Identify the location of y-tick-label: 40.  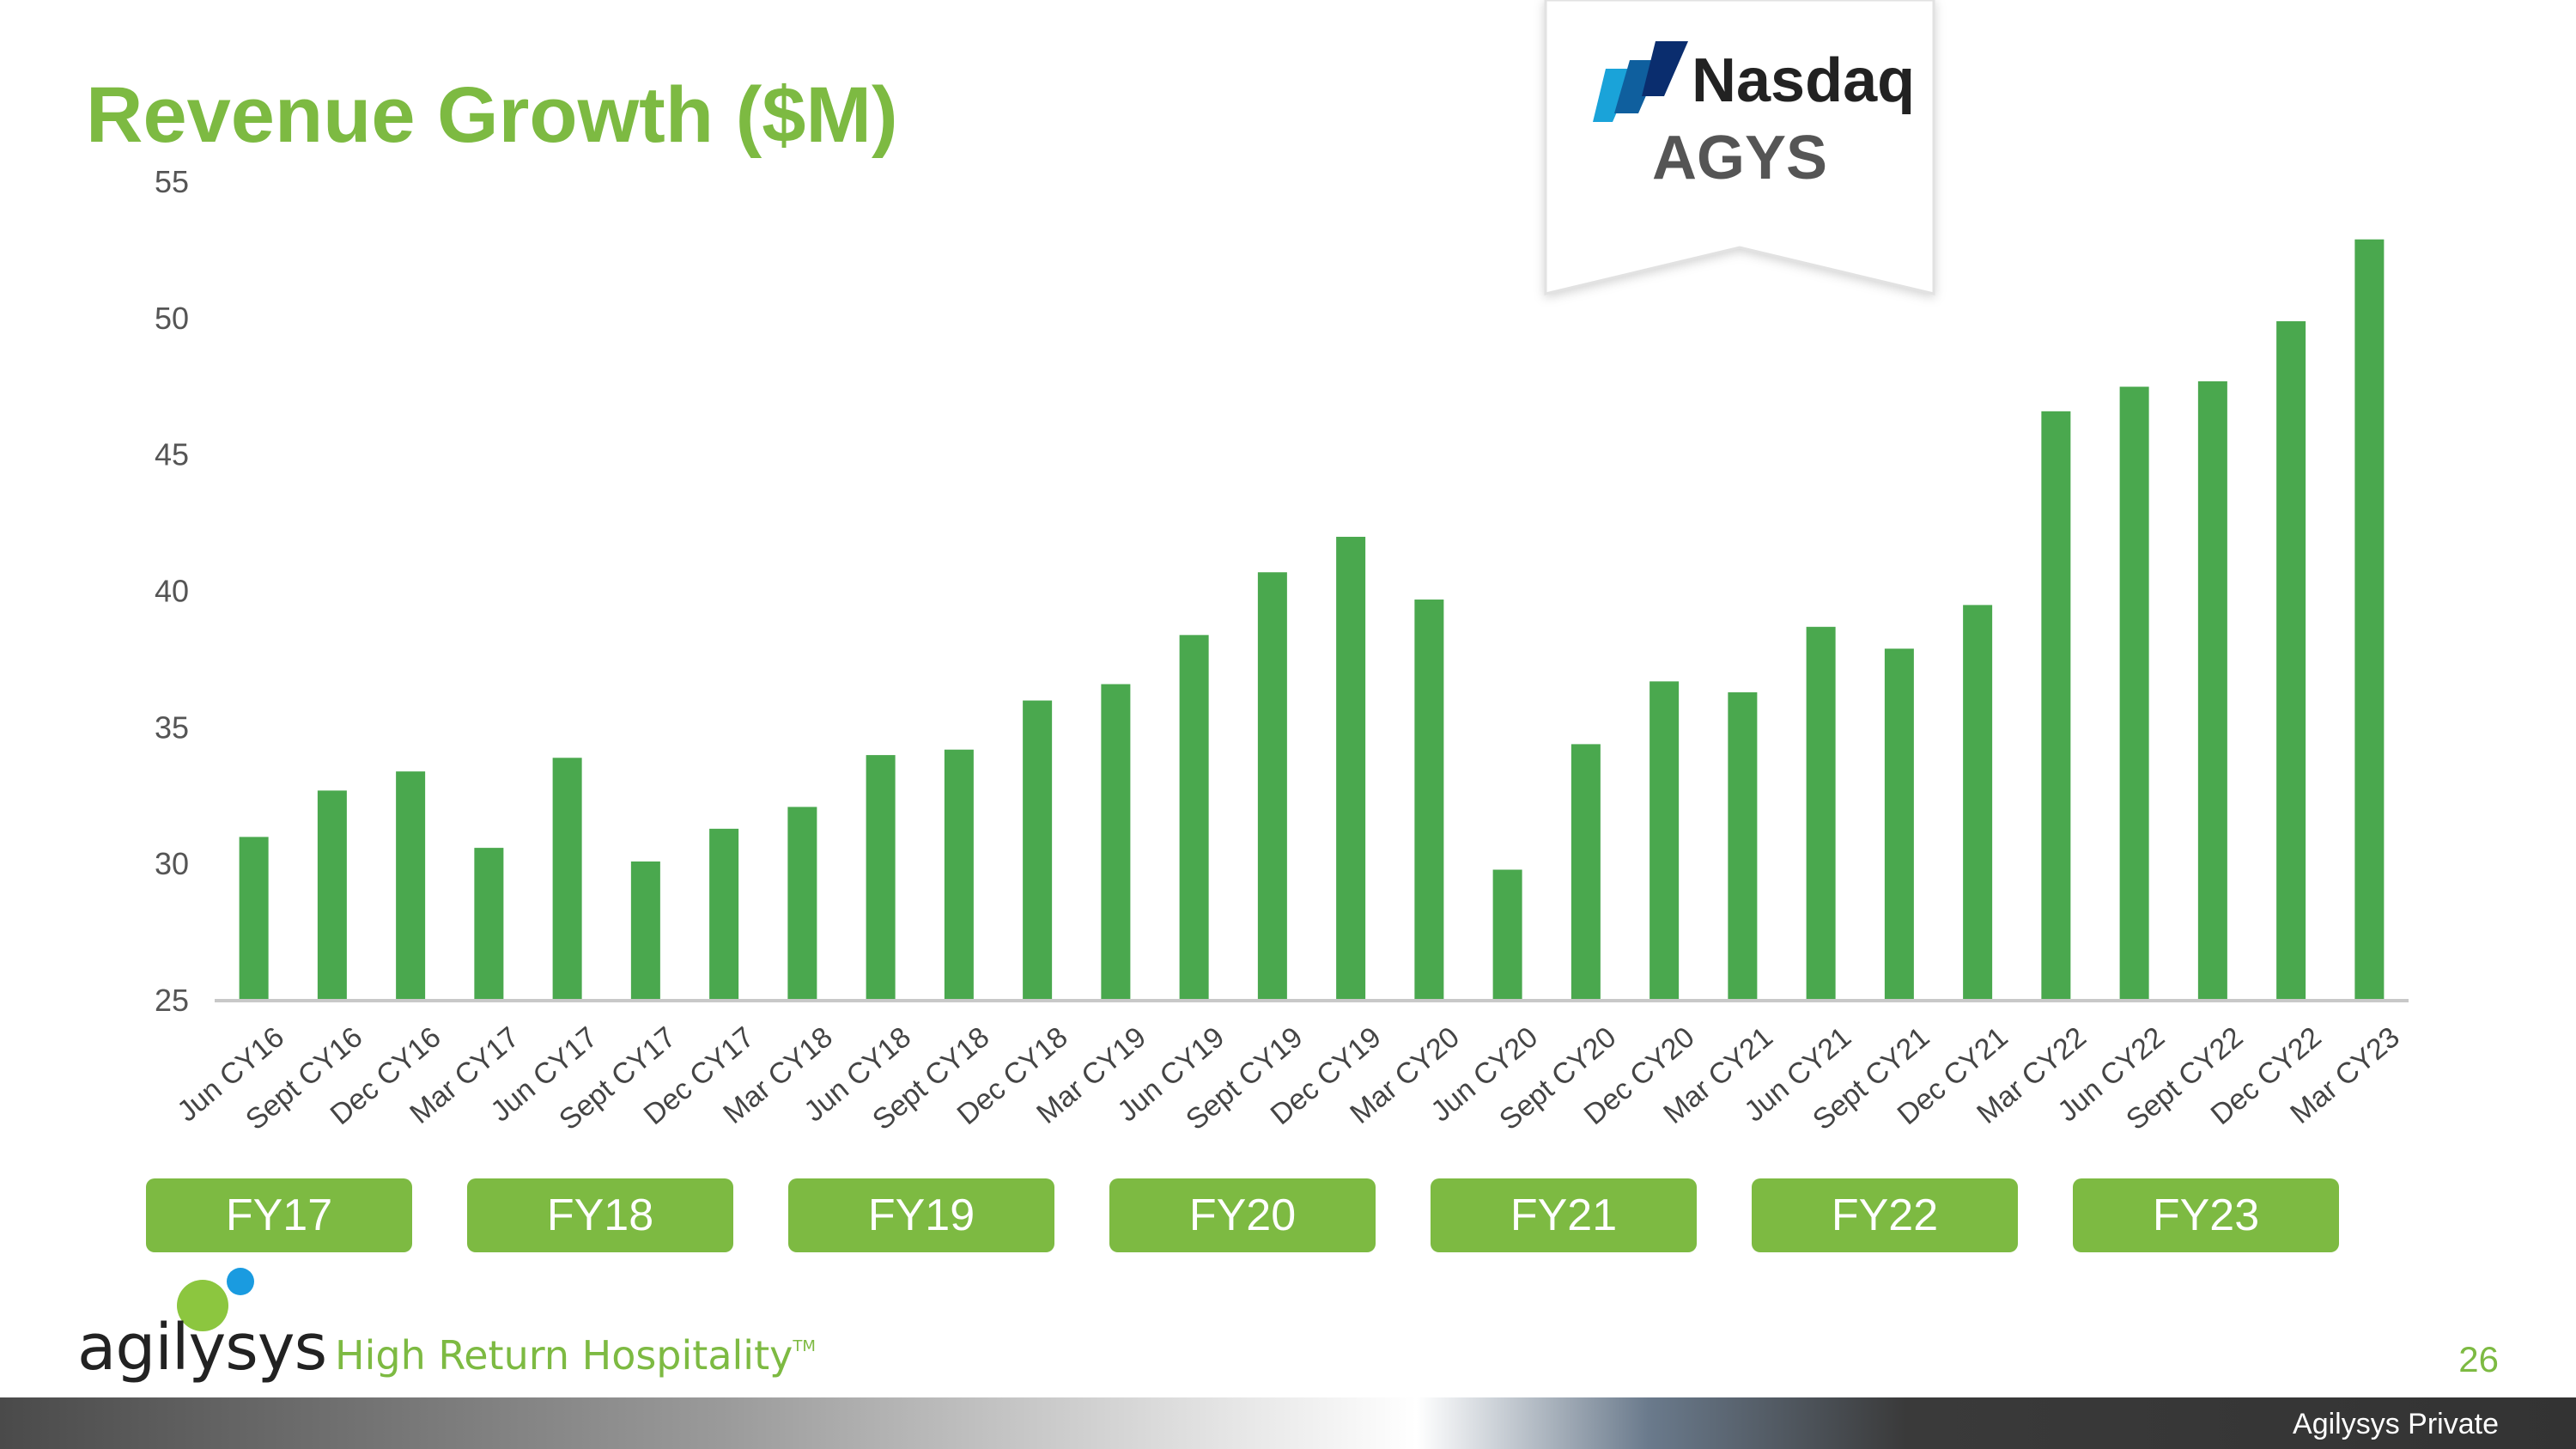
(172, 591).